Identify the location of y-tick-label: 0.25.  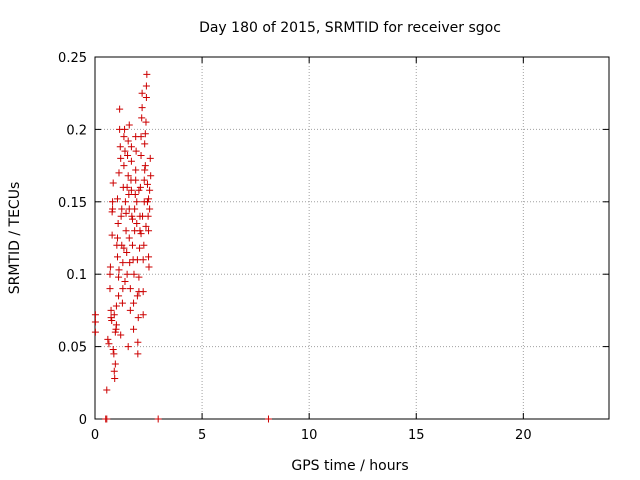
(72, 58).